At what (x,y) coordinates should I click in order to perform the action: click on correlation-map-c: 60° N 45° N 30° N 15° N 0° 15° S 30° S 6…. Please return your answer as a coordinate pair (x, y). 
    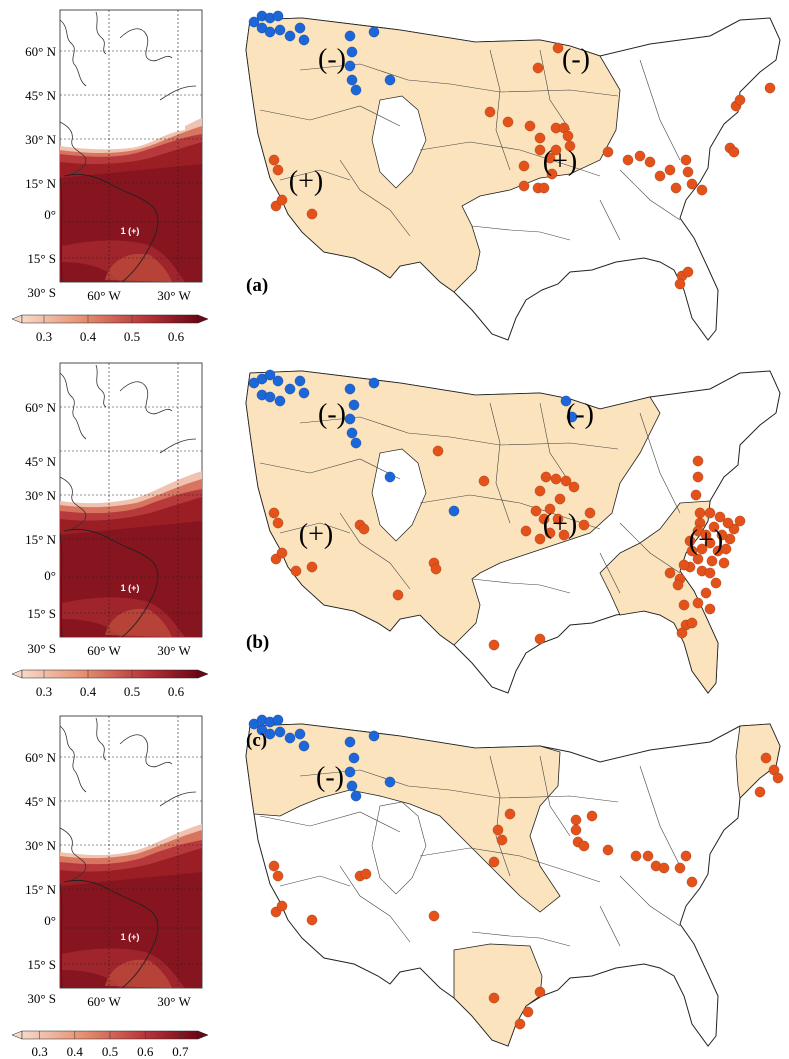
    Looking at the image, I should click on (110, 887).